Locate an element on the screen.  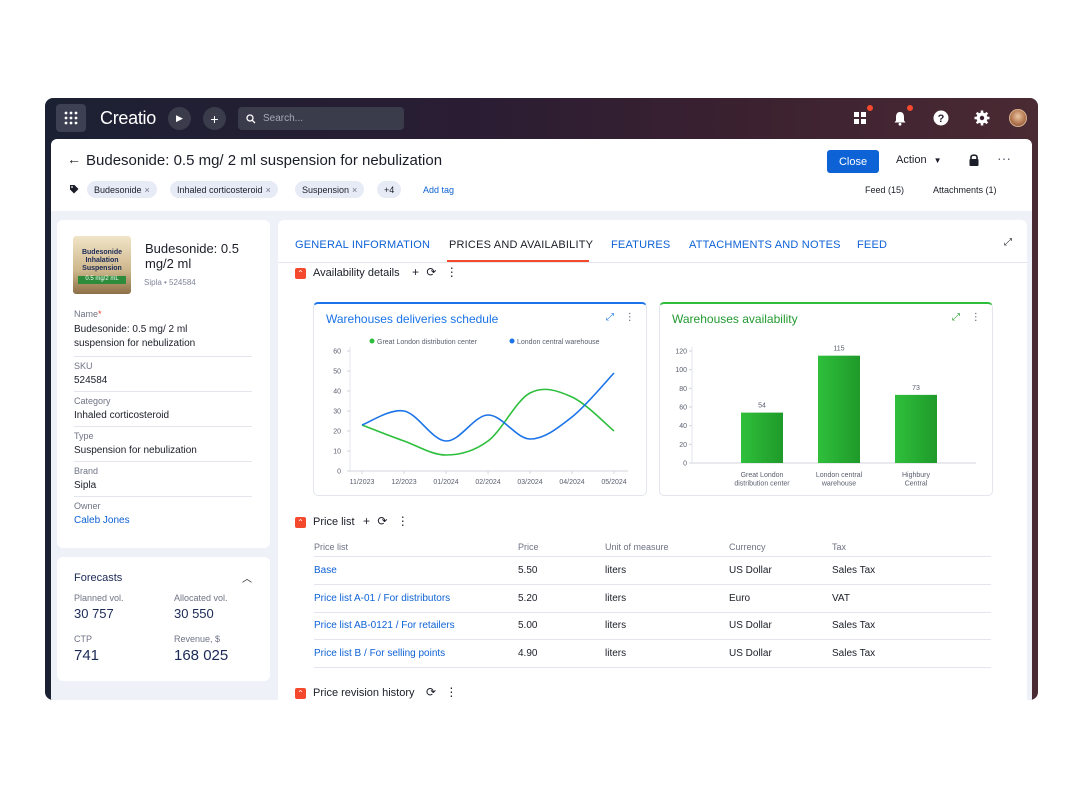
field-value-brand: Sipla is located at coordinates (85, 485).